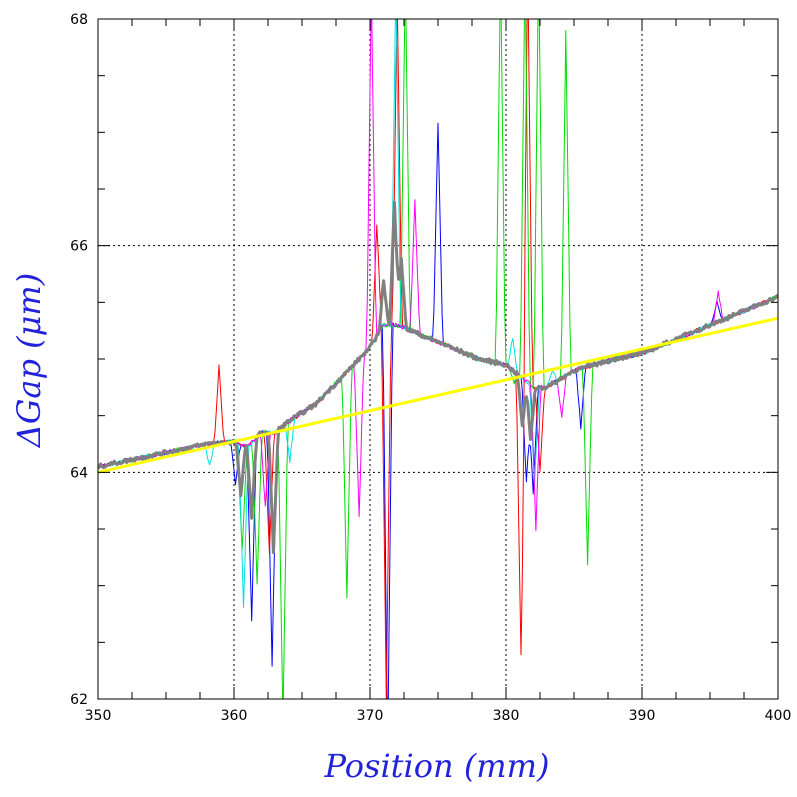  I want to click on x-tick-label: 360, so click(234, 716).